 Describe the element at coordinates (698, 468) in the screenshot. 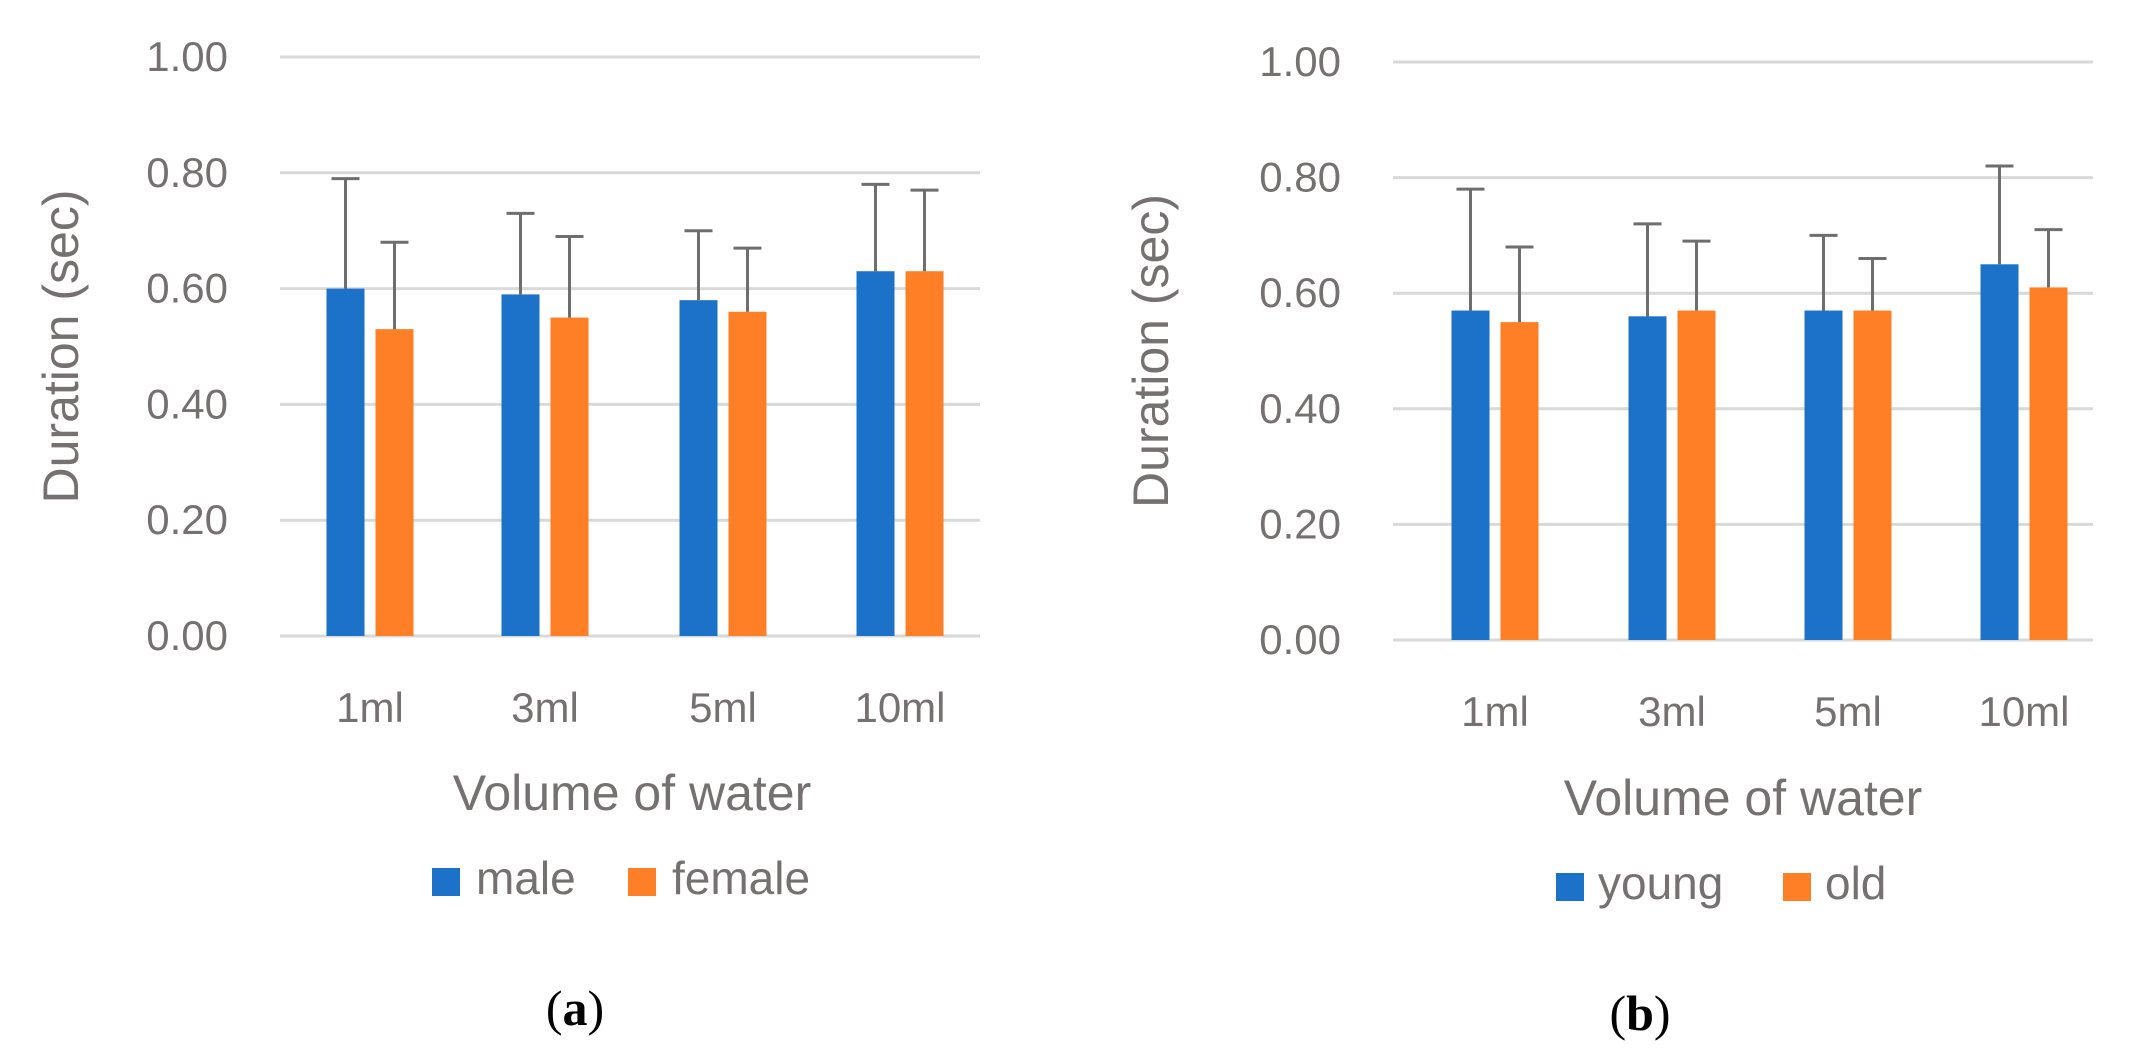

I see `bar-male-5ml` at that location.